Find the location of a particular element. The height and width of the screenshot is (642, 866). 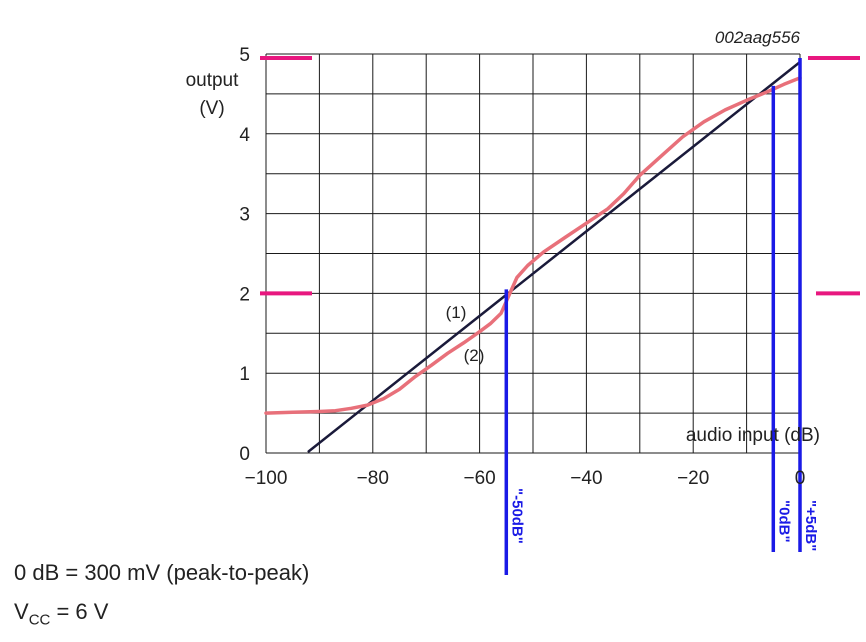

zero-db-note: 0 dB = 300 mV (peak-to-peak) is located at coordinates (162, 572).